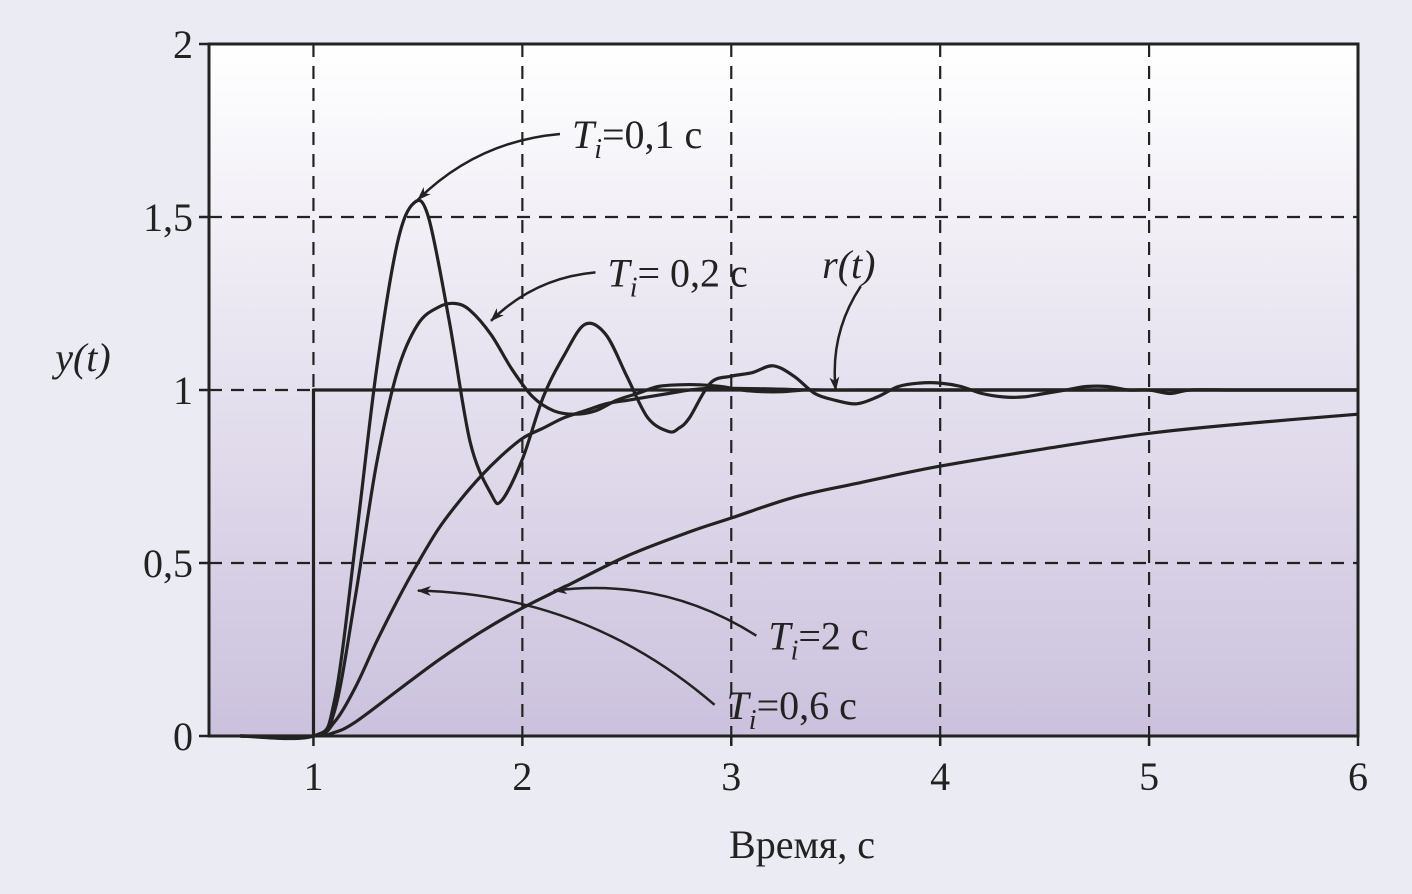  Describe the element at coordinates (183, 390) in the screenshot. I see `y-tick-label: 1` at that location.